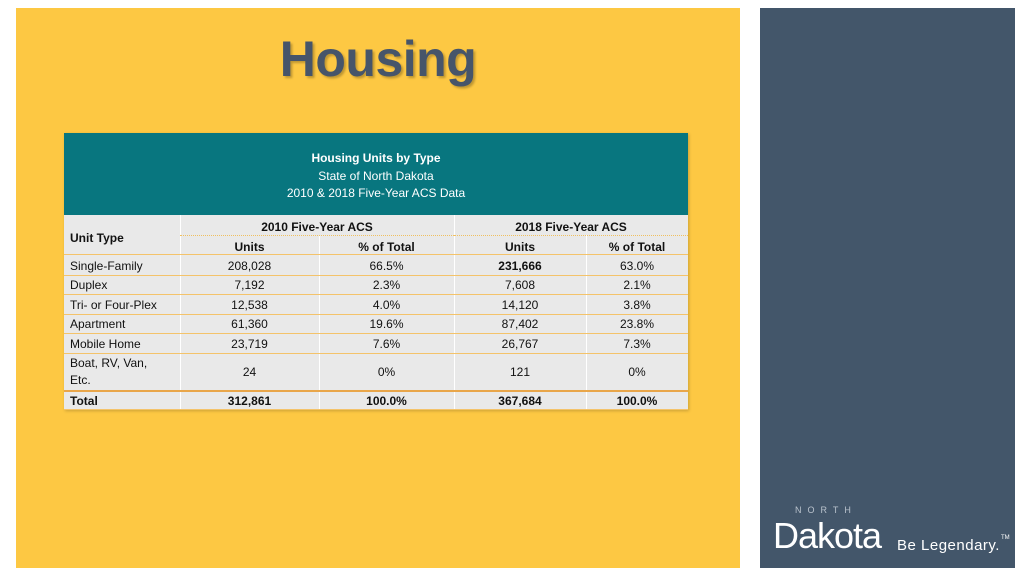 This screenshot has width=1024, height=576. I want to click on slide-title: Housing, so click(378, 59).